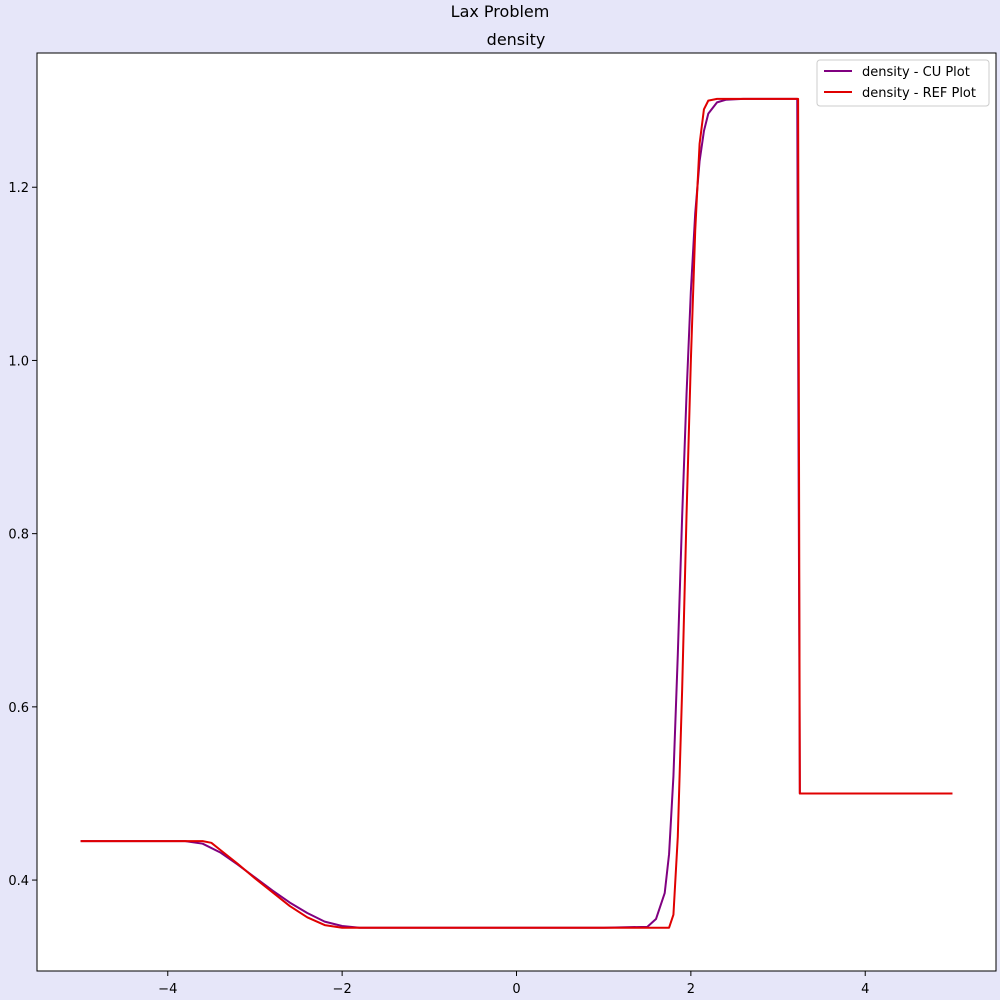 This screenshot has width=1000, height=1000. What do you see at coordinates (18, 535) in the screenshot?
I see `y-tick-label-2: 0.8` at bounding box center [18, 535].